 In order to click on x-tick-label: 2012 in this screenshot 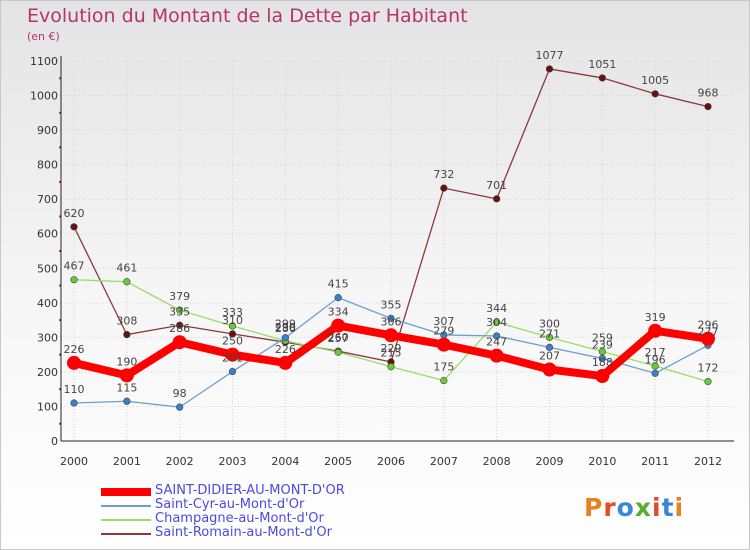, I will do `click(708, 461)`.